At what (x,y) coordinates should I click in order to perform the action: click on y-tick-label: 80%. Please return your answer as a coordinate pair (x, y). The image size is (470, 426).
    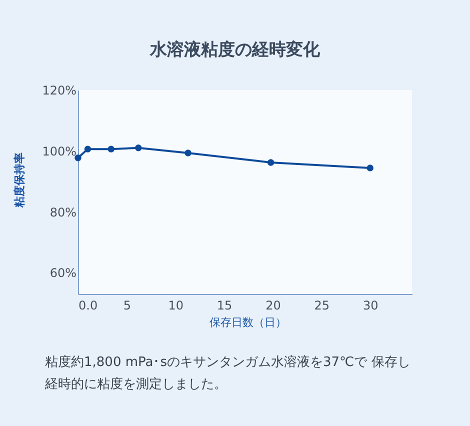
    Looking at the image, I should click on (63, 212).